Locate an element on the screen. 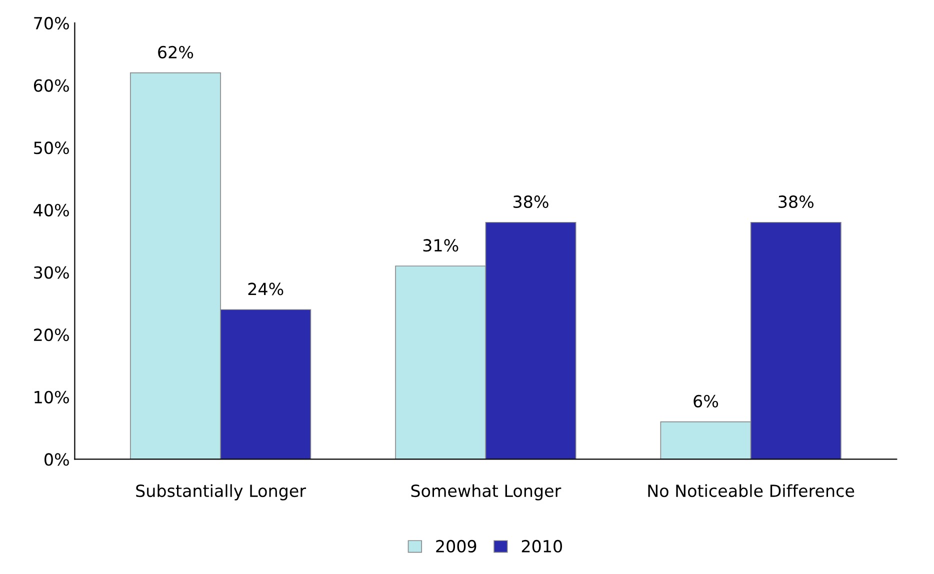 This screenshot has width=934, height=574. y-tick-label: 60% is located at coordinates (51, 85).